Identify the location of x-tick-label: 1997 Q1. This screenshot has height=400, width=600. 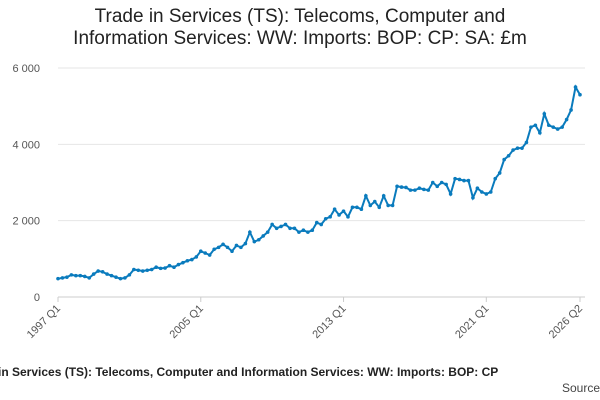
(44, 322).